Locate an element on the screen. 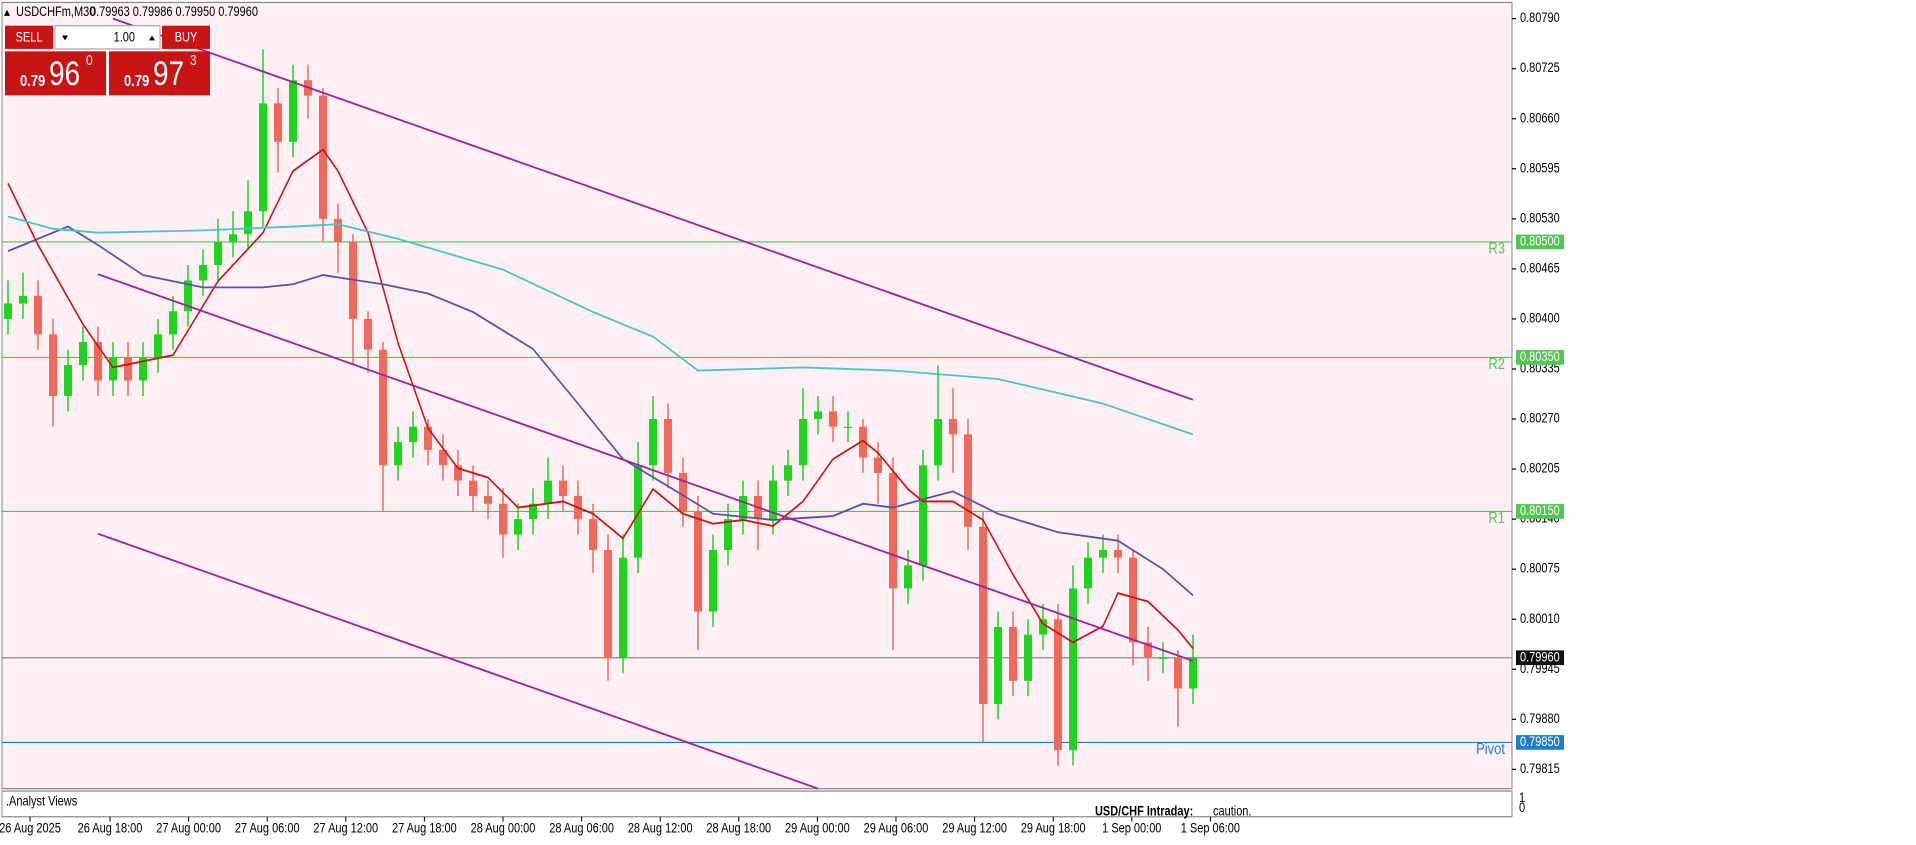 The height and width of the screenshot is (845, 1916). panel-text: caution. is located at coordinates (1232, 810).